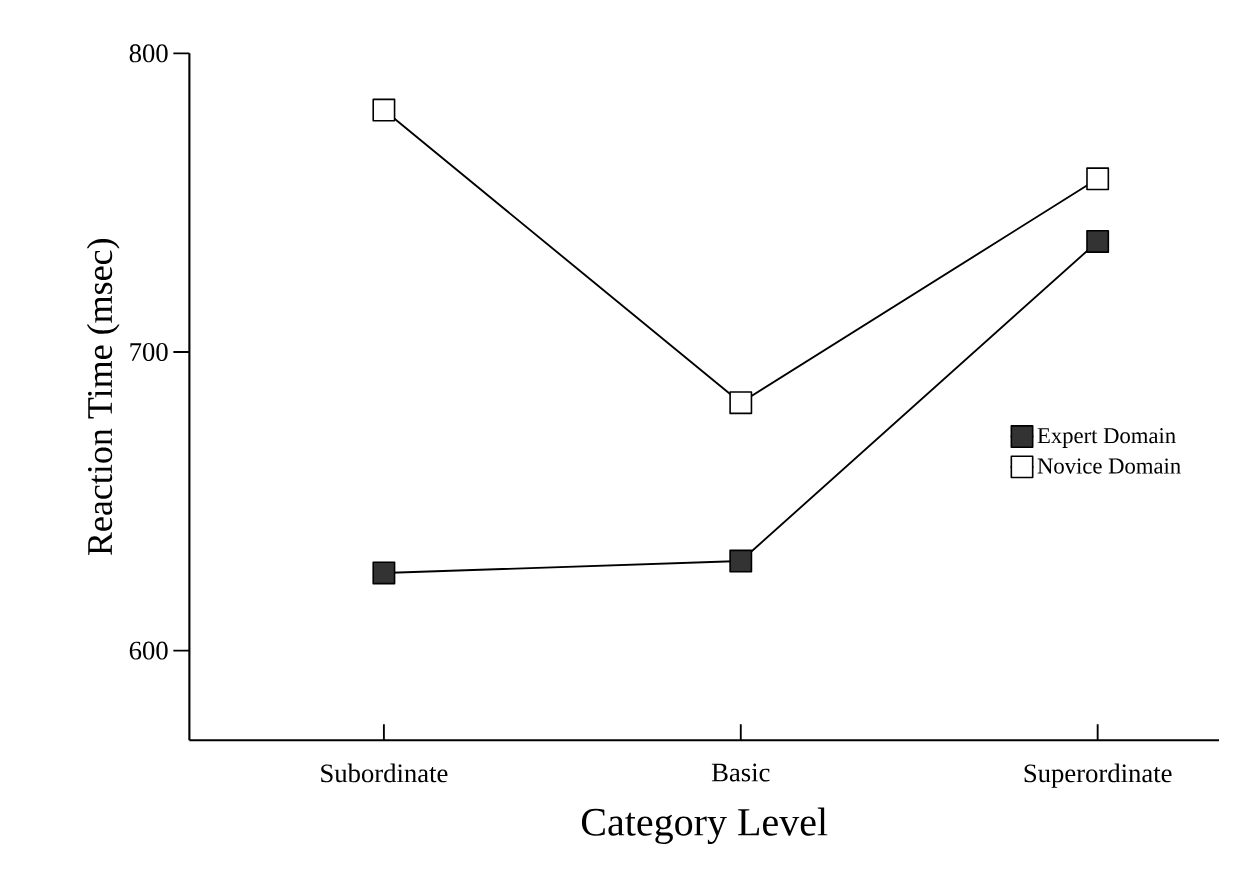 The width and height of the screenshot is (1239, 872). What do you see at coordinates (148, 53) in the screenshot?
I see `y-tick-label: 800` at bounding box center [148, 53].